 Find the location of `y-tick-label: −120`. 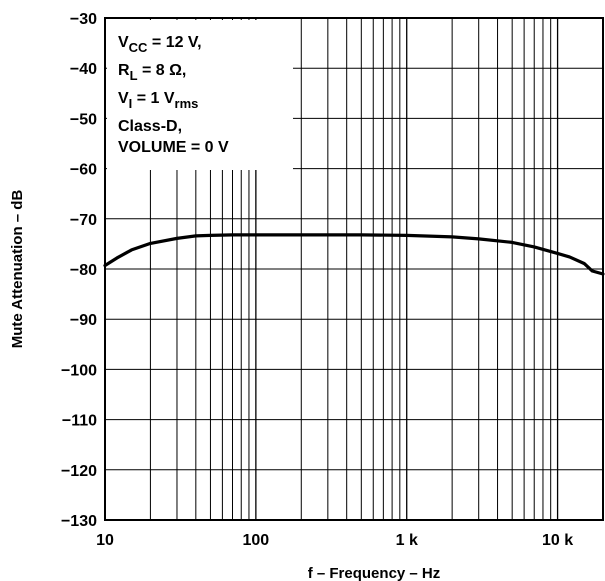

y-tick-label: −120 is located at coordinates (79, 471).